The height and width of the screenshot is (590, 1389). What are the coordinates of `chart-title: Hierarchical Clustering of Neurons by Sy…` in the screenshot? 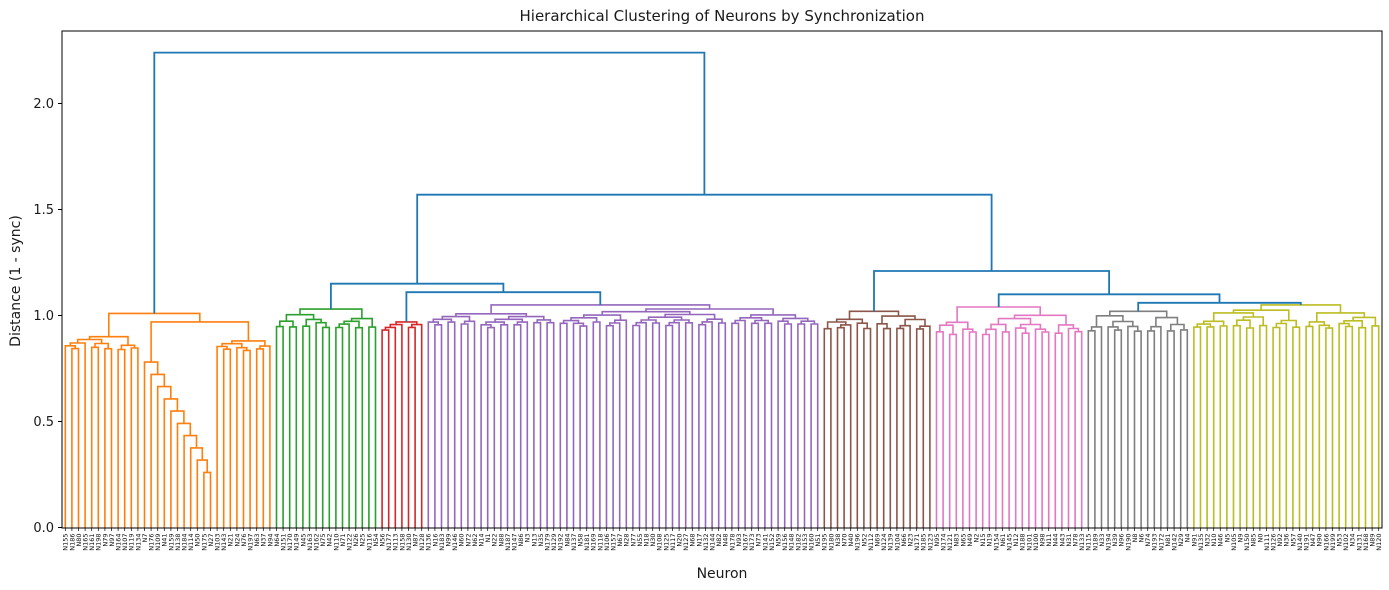 It's located at (722, 16).